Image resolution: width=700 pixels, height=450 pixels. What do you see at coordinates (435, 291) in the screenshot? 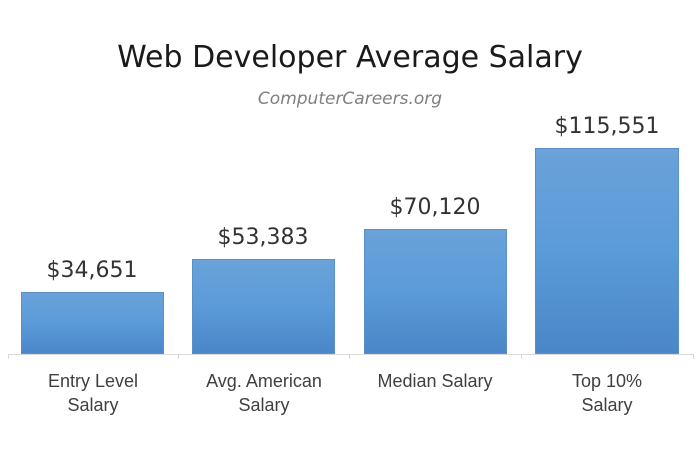
I see `bar-median` at bounding box center [435, 291].